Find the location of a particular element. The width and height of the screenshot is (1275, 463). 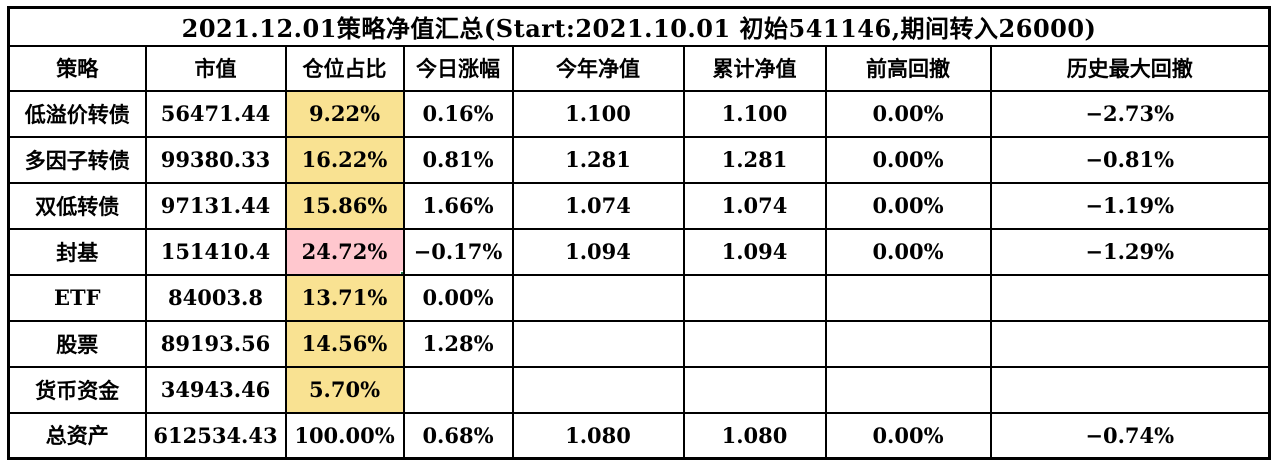

col-header-market-value: 市值 is located at coordinates (215, 68).